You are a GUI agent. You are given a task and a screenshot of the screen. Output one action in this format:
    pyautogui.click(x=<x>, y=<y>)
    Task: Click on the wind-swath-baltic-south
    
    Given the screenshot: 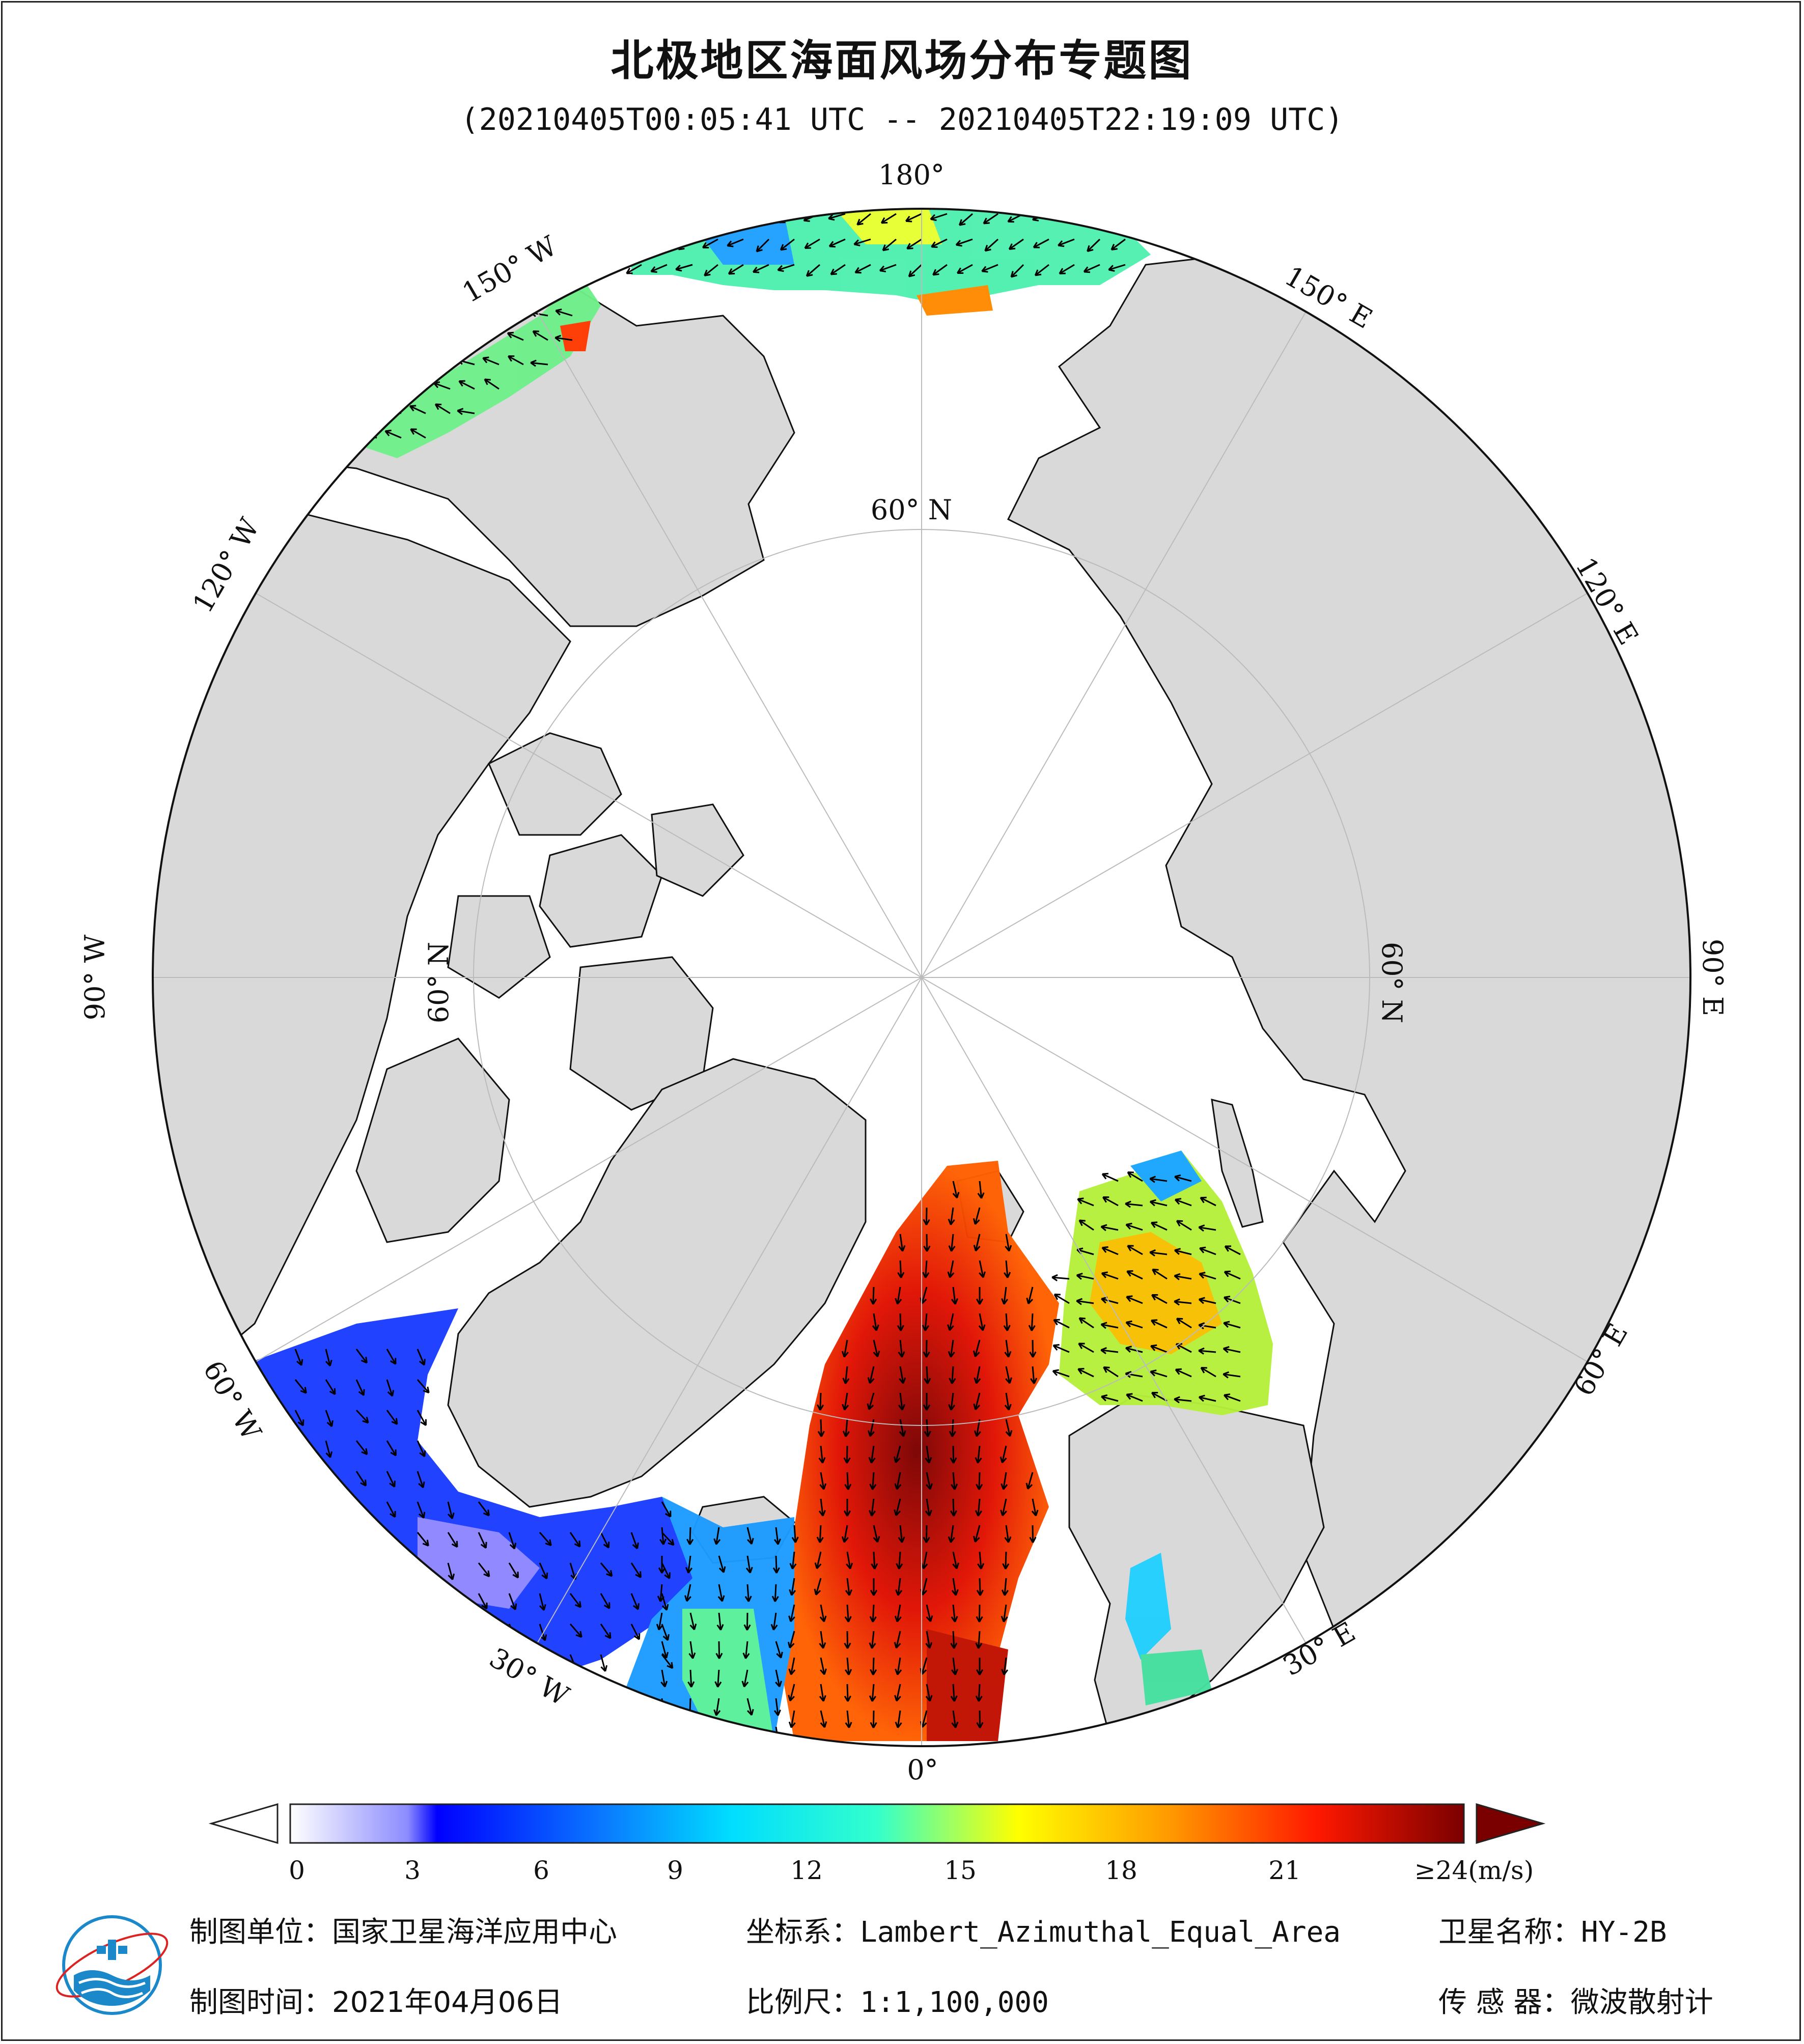 What is the action you would take?
    pyautogui.click(x=1176, y=1677)
    